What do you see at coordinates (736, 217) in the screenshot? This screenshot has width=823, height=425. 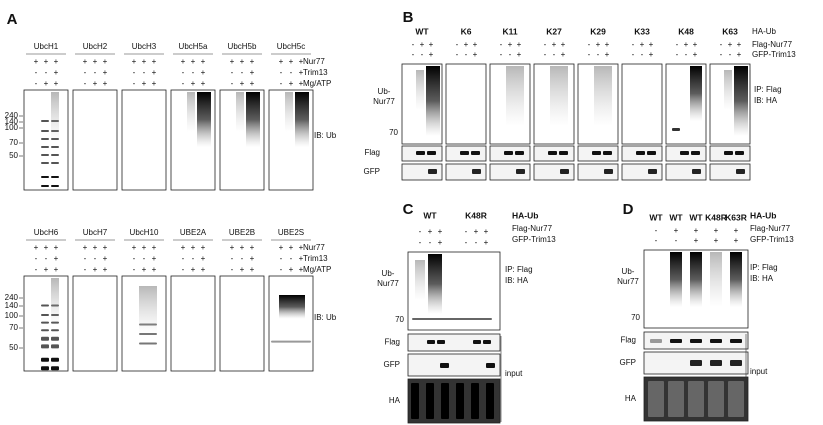 I see `lane-name: K63R` at bounding box center [736, 217].